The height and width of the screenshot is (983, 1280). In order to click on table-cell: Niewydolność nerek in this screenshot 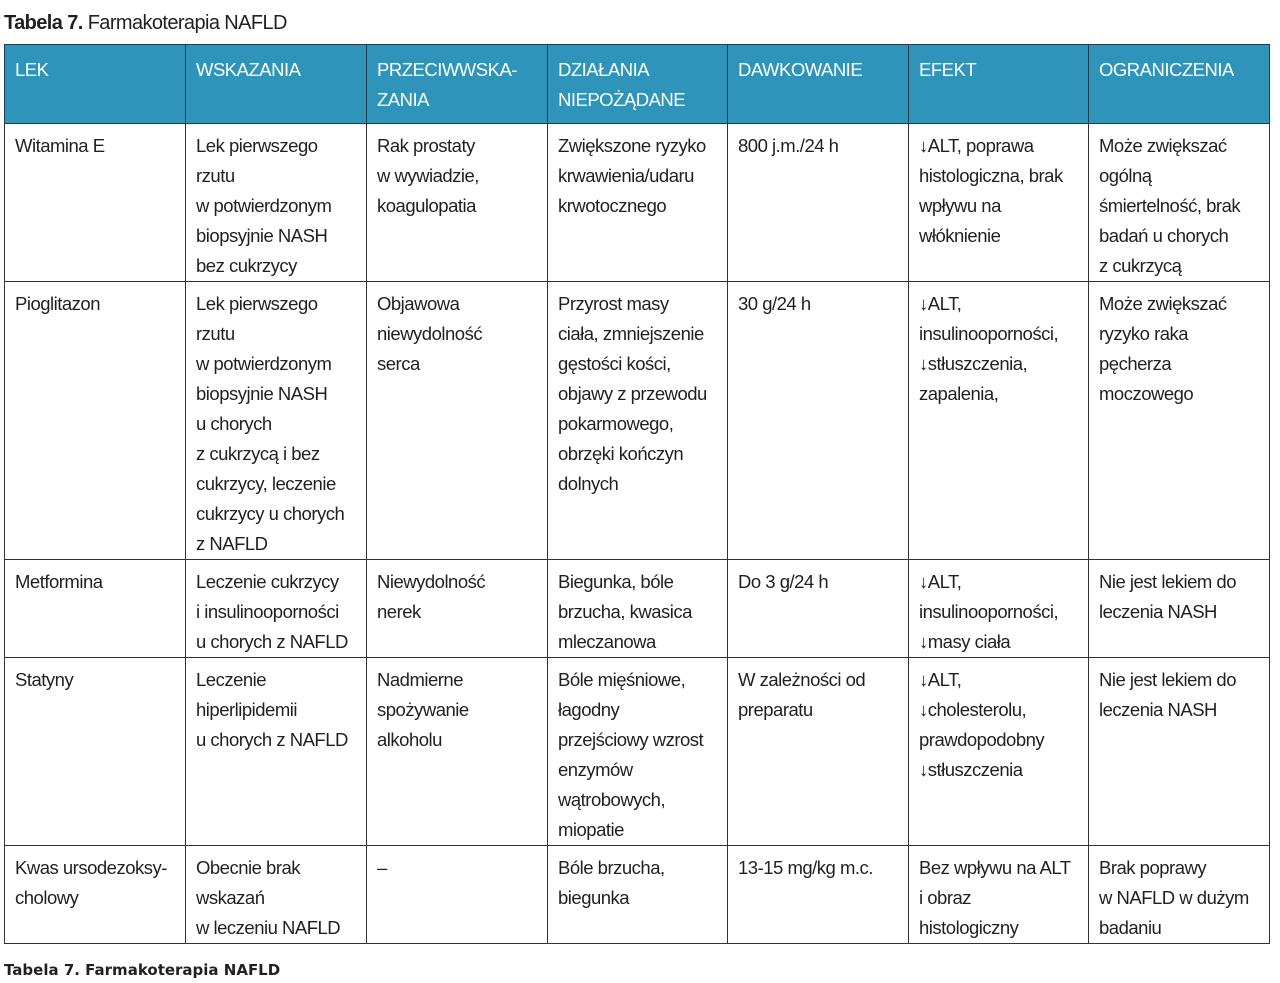, I will do `click(457, 608)`.